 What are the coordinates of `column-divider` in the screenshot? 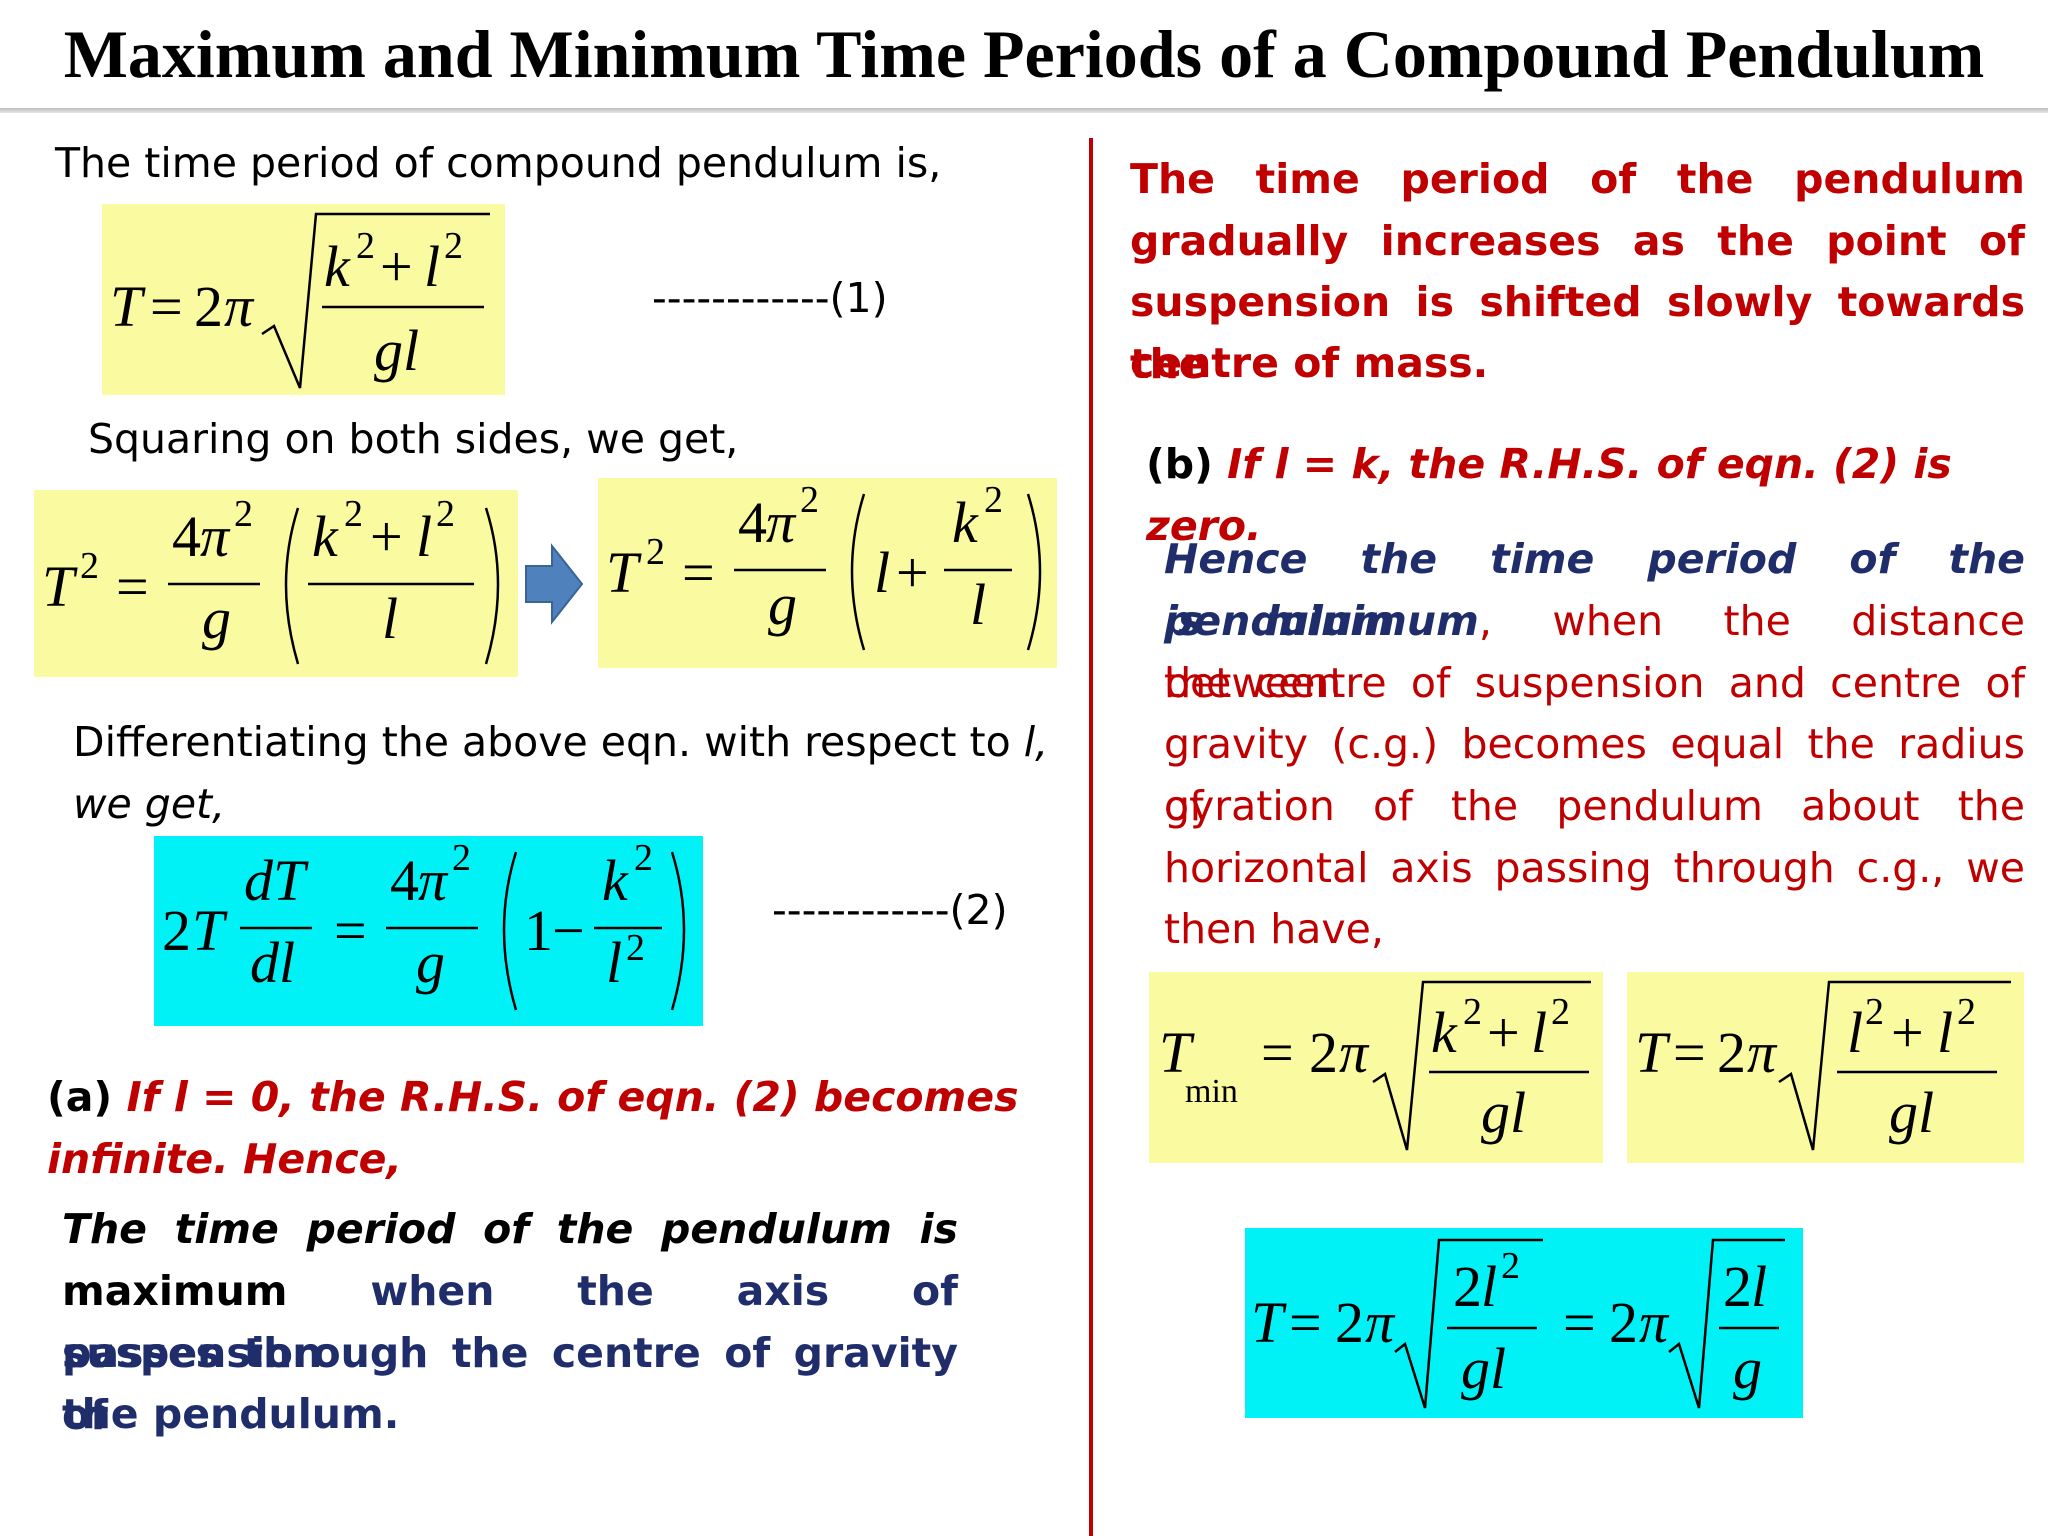 It's located at (1091, 837).